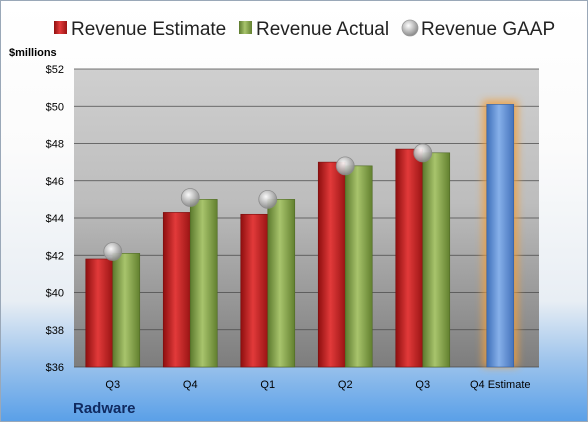 Image resolution: width=588 pixels, height=422 pixels. What do you see at coordinates (245, 27) in the screenshot?
I see `legend-swatch-actual` at bounding box center [245, 27].